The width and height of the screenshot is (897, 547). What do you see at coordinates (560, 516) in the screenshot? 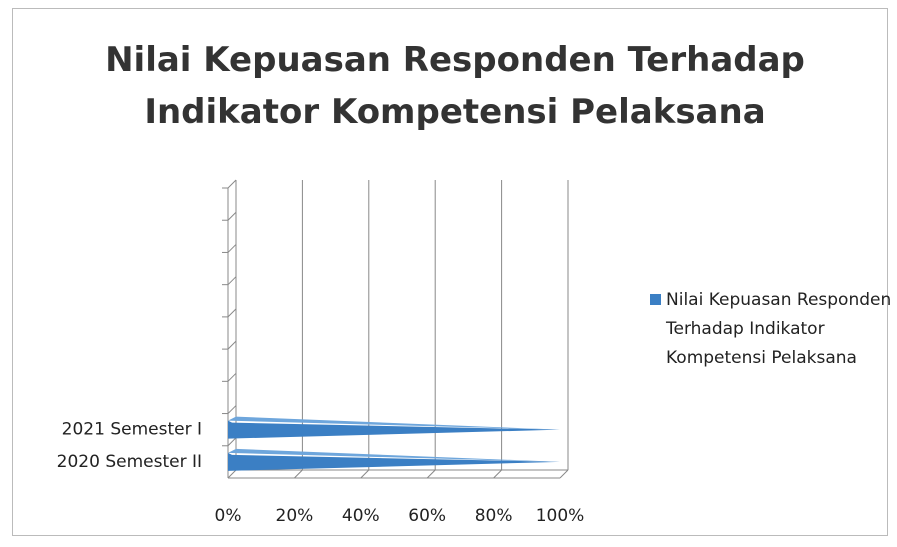
I see `x-tick-label: 100%` at bounding box center [560, 516].